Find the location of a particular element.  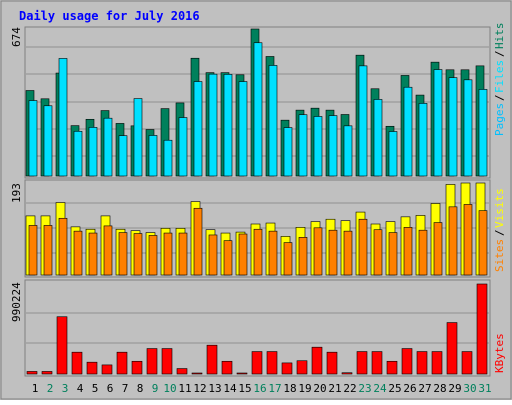

day-label-6: 6 is located at coordinates (110, 388).